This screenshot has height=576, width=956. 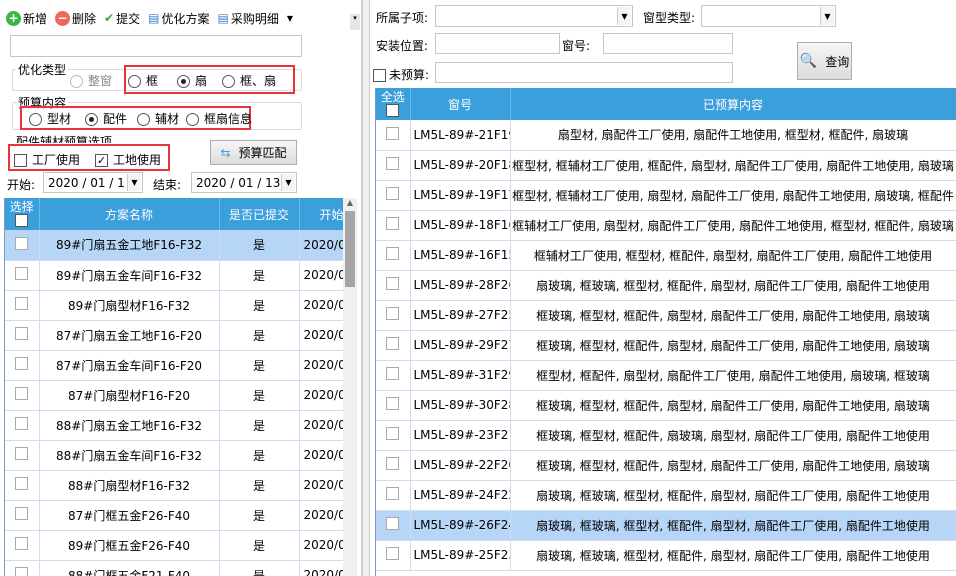 I want to click on toolbar-overflow-button: ▾, so click(x=355, y=22).